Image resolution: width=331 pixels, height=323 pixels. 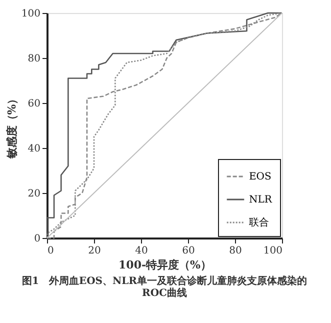 What do you see at coordinates (260, 200) in the screenshot?
I see `legend-label: NLR` at bounding box center [260, 200].